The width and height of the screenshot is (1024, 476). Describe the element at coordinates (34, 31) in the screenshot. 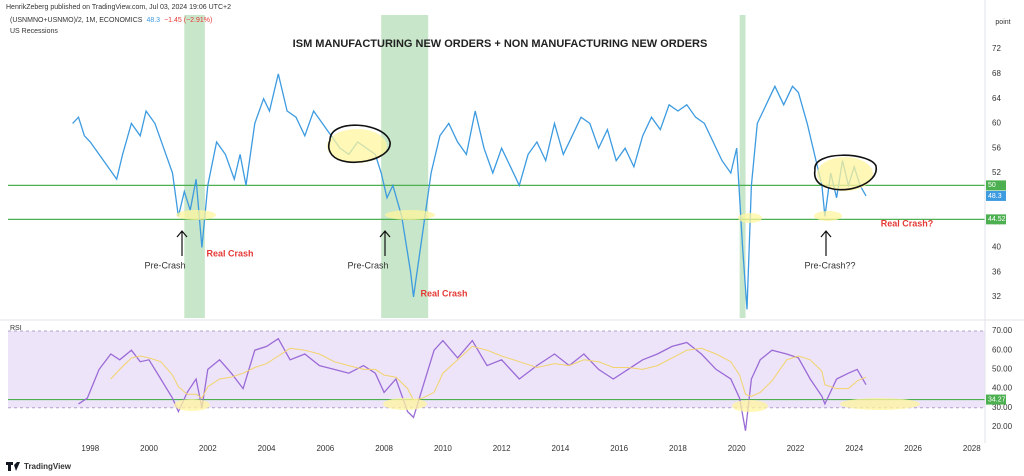

I see `recessions-label: US Recessions` at that location.